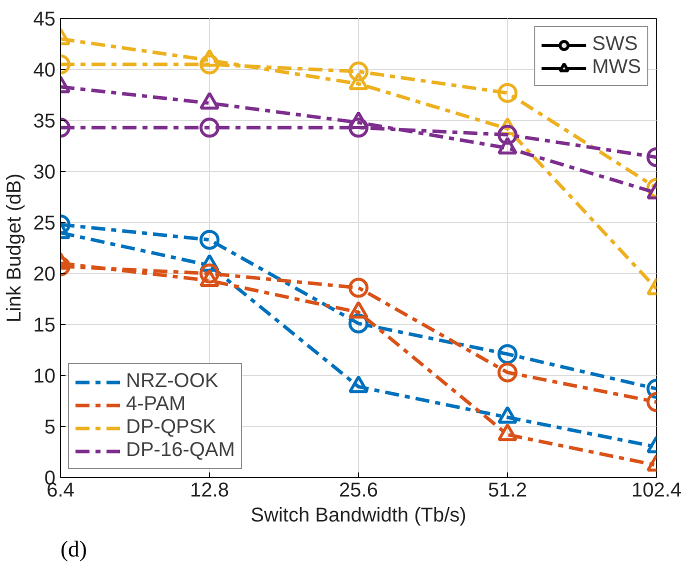 The image size is (682, 566). I want to click on y-tick-label: 25, so click(44, 223).